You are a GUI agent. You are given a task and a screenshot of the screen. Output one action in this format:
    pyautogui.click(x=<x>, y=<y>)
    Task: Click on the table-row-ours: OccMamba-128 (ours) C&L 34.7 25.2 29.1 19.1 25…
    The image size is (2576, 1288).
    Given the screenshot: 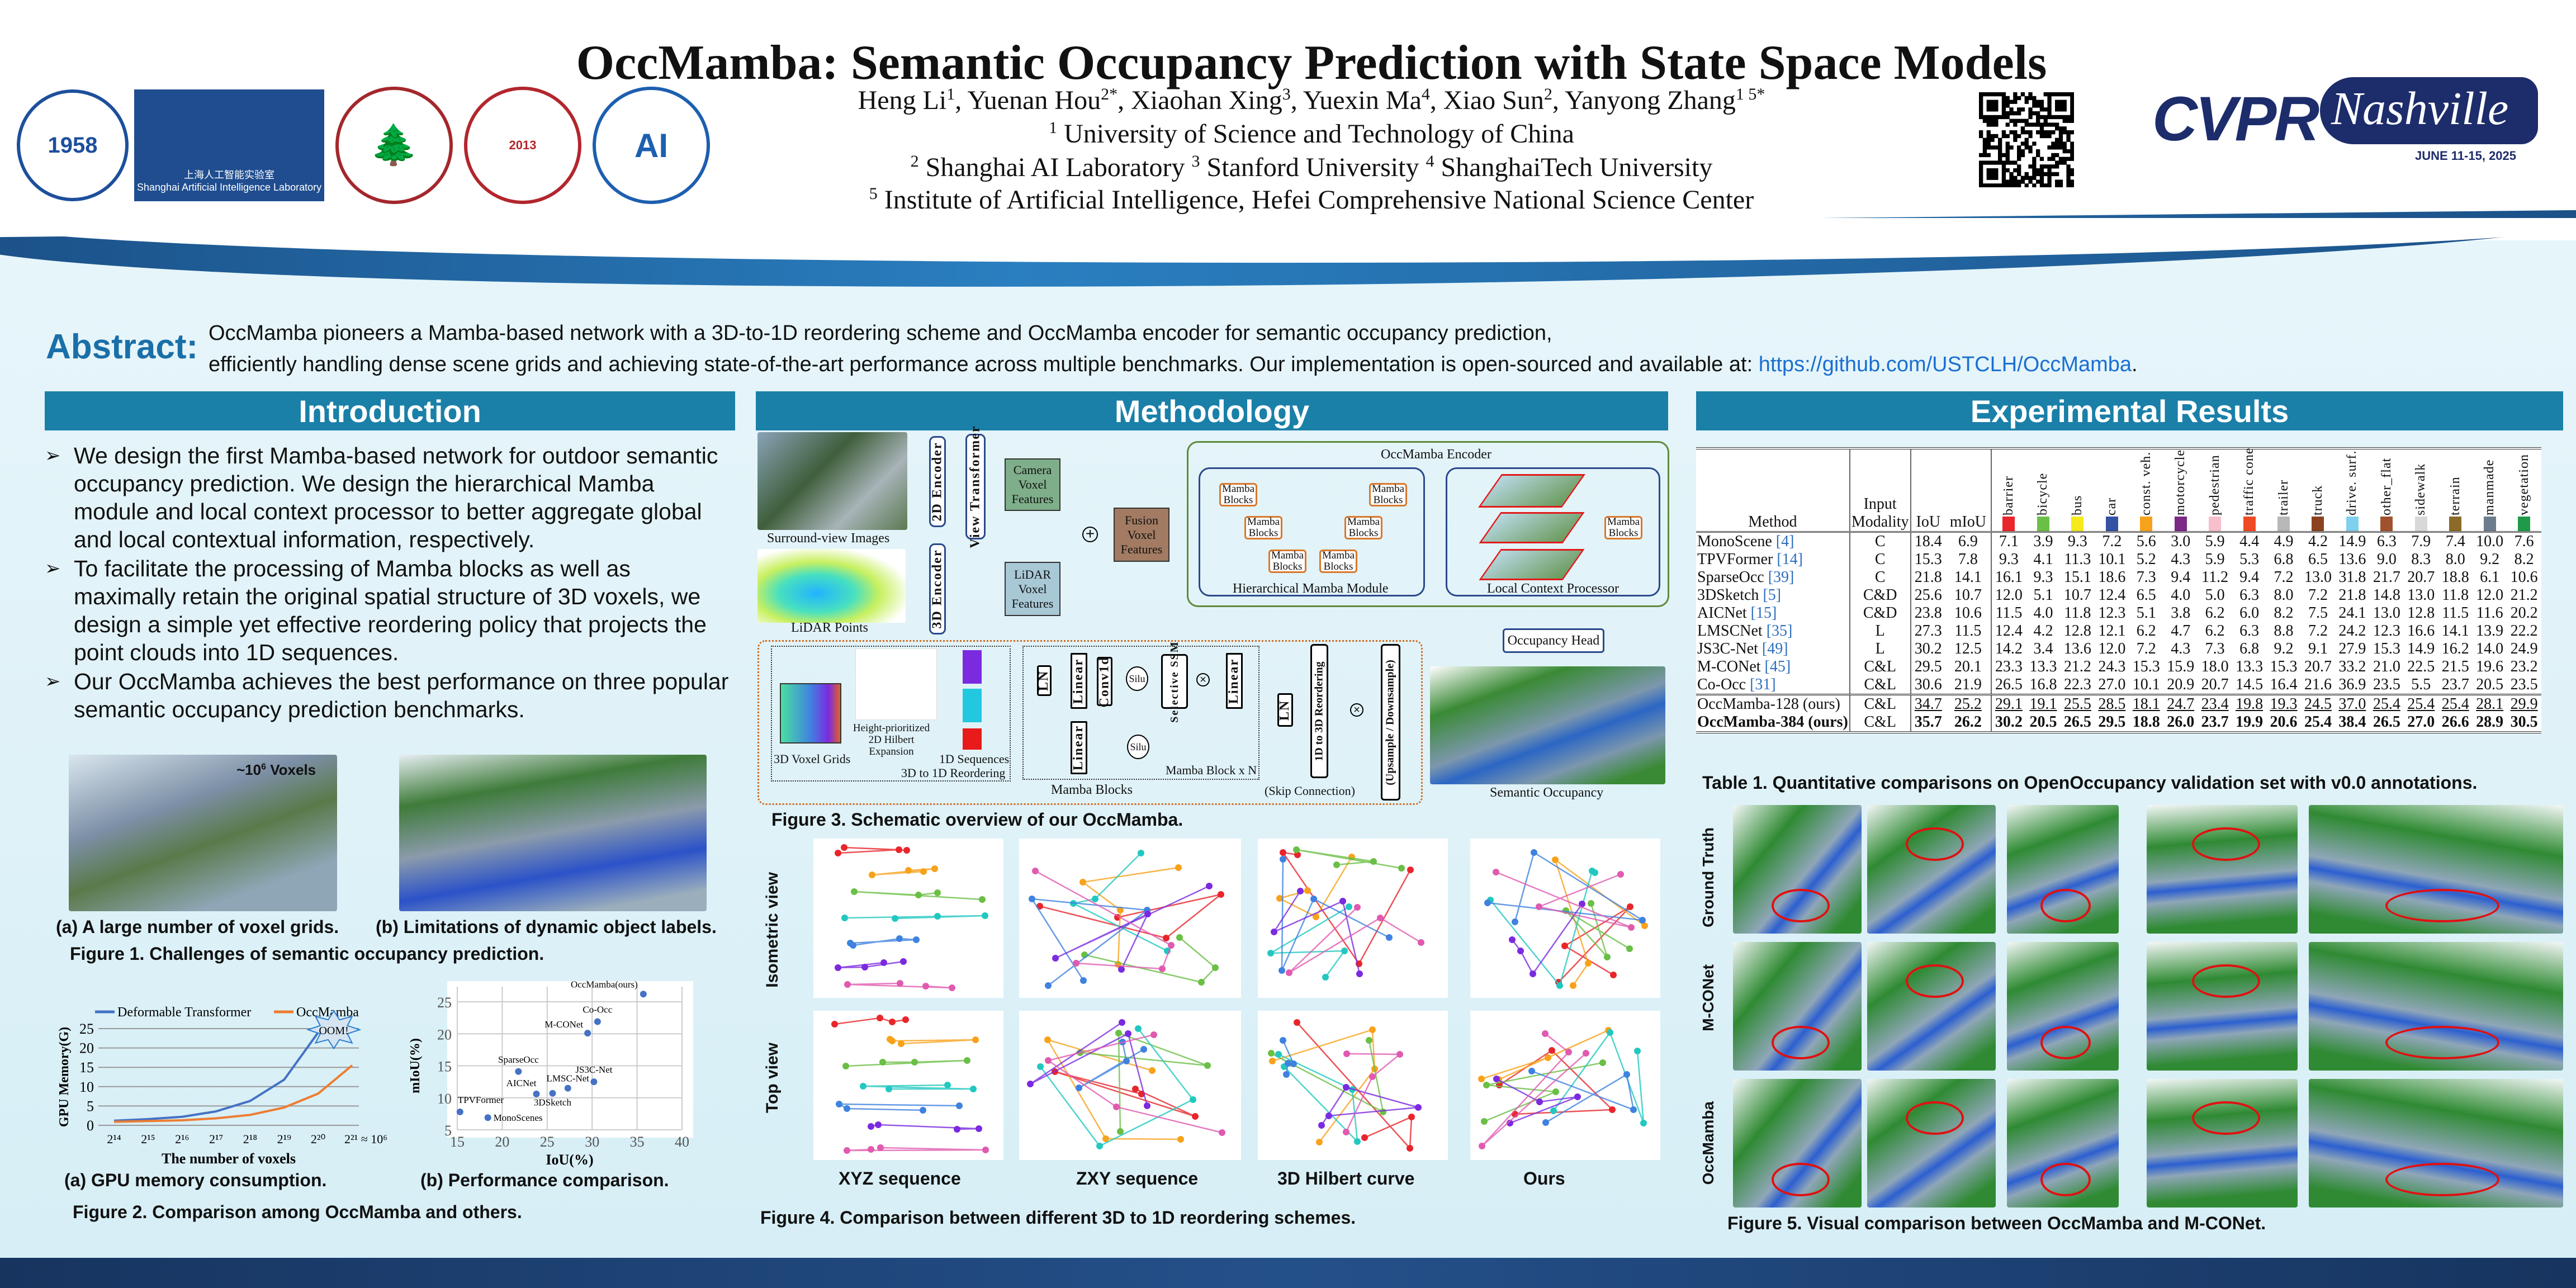 What is the action you would take?
    pyautogui.click(x=2117, y=704)
    